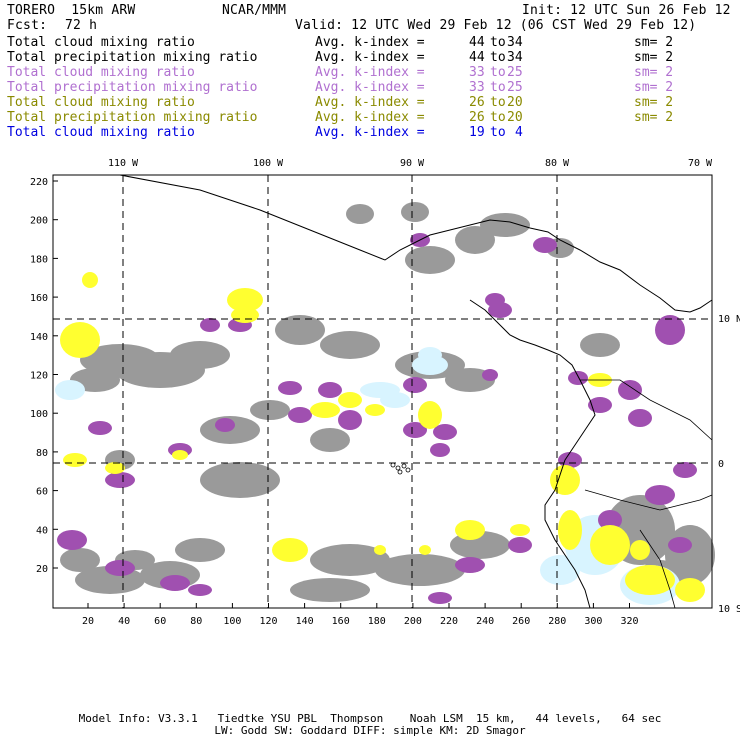 The height and width of the screenshot is (740, 740). What do you see at coordinates (560, 570) in the screenshot?
I see `cloud-cyan-region` at bounding box center [560, 570].